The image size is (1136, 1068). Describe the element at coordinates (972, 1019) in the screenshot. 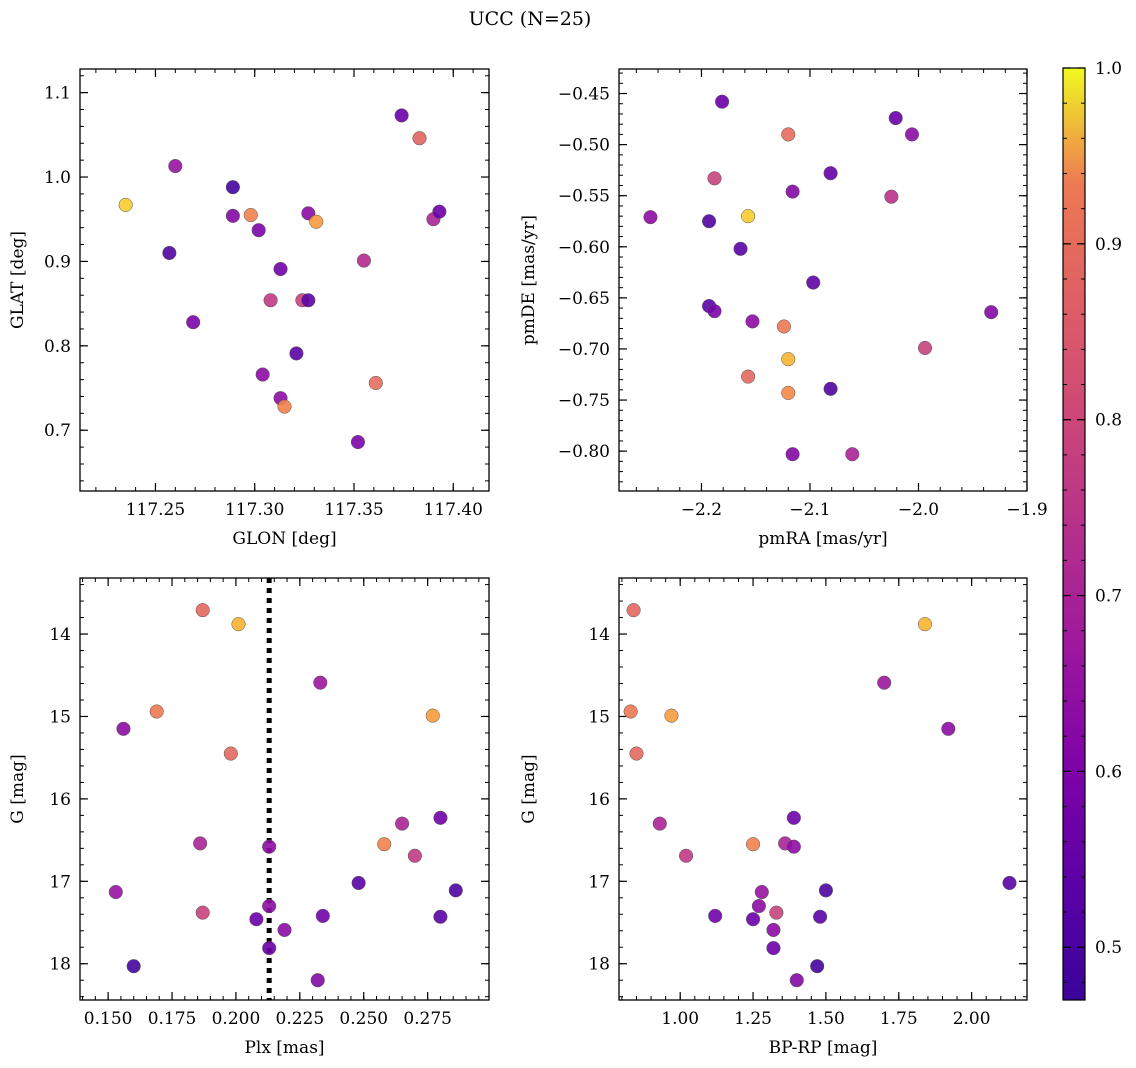

I see `x-tick-label: 2.00` at that location.